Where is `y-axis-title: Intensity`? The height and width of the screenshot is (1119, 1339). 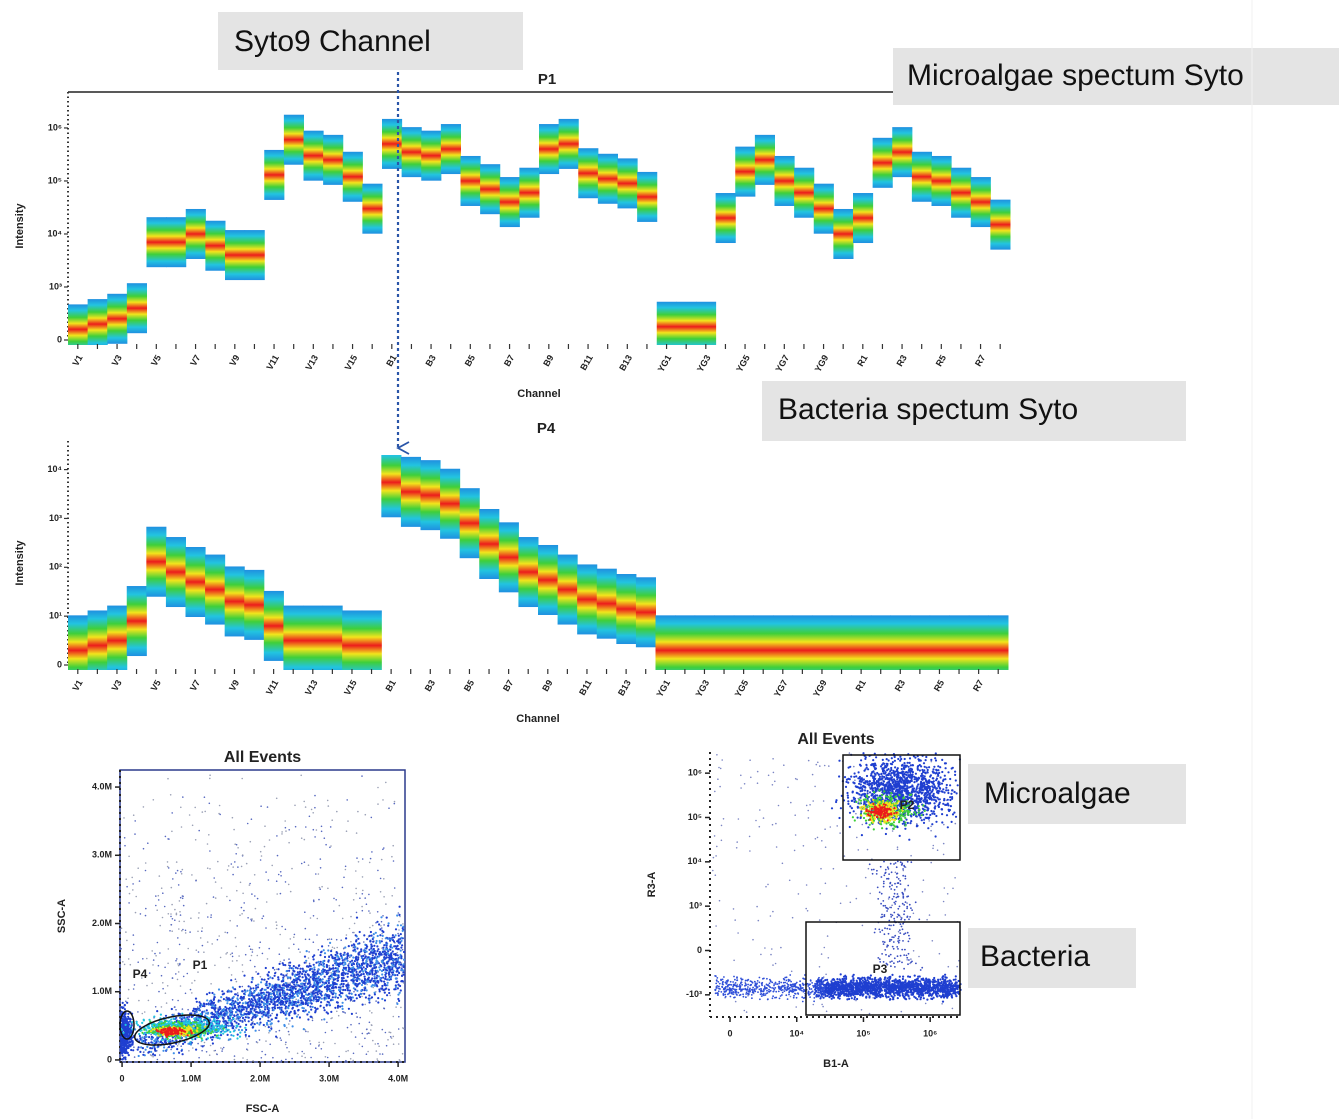
y-axis-title: Intensity is located at coordinates (20, 563).